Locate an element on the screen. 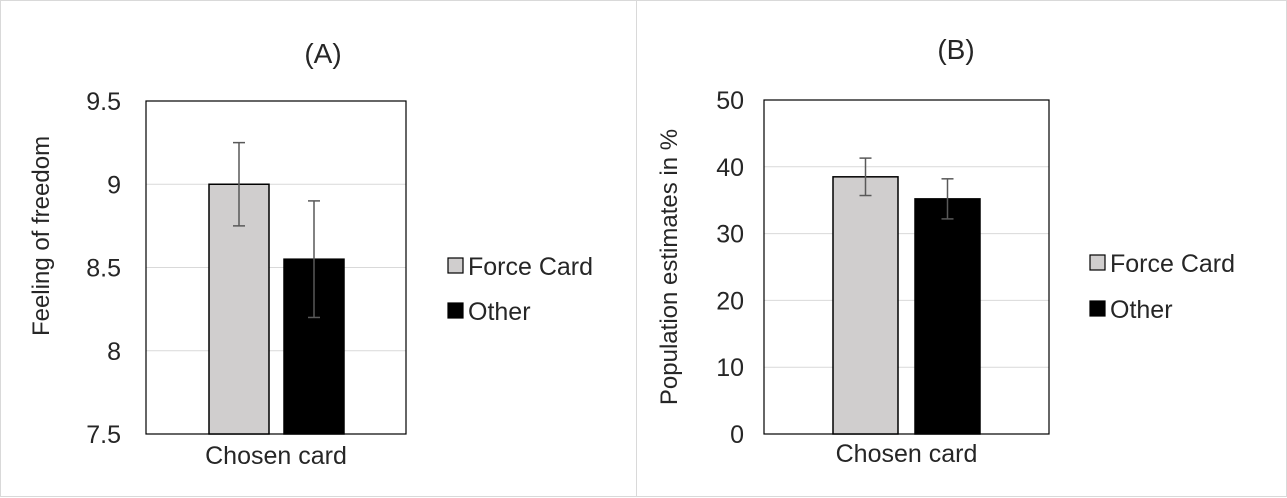 This screenshot has height=498, width=1287. y-tick-label: 8.5 is located at coordinates (103, 269).